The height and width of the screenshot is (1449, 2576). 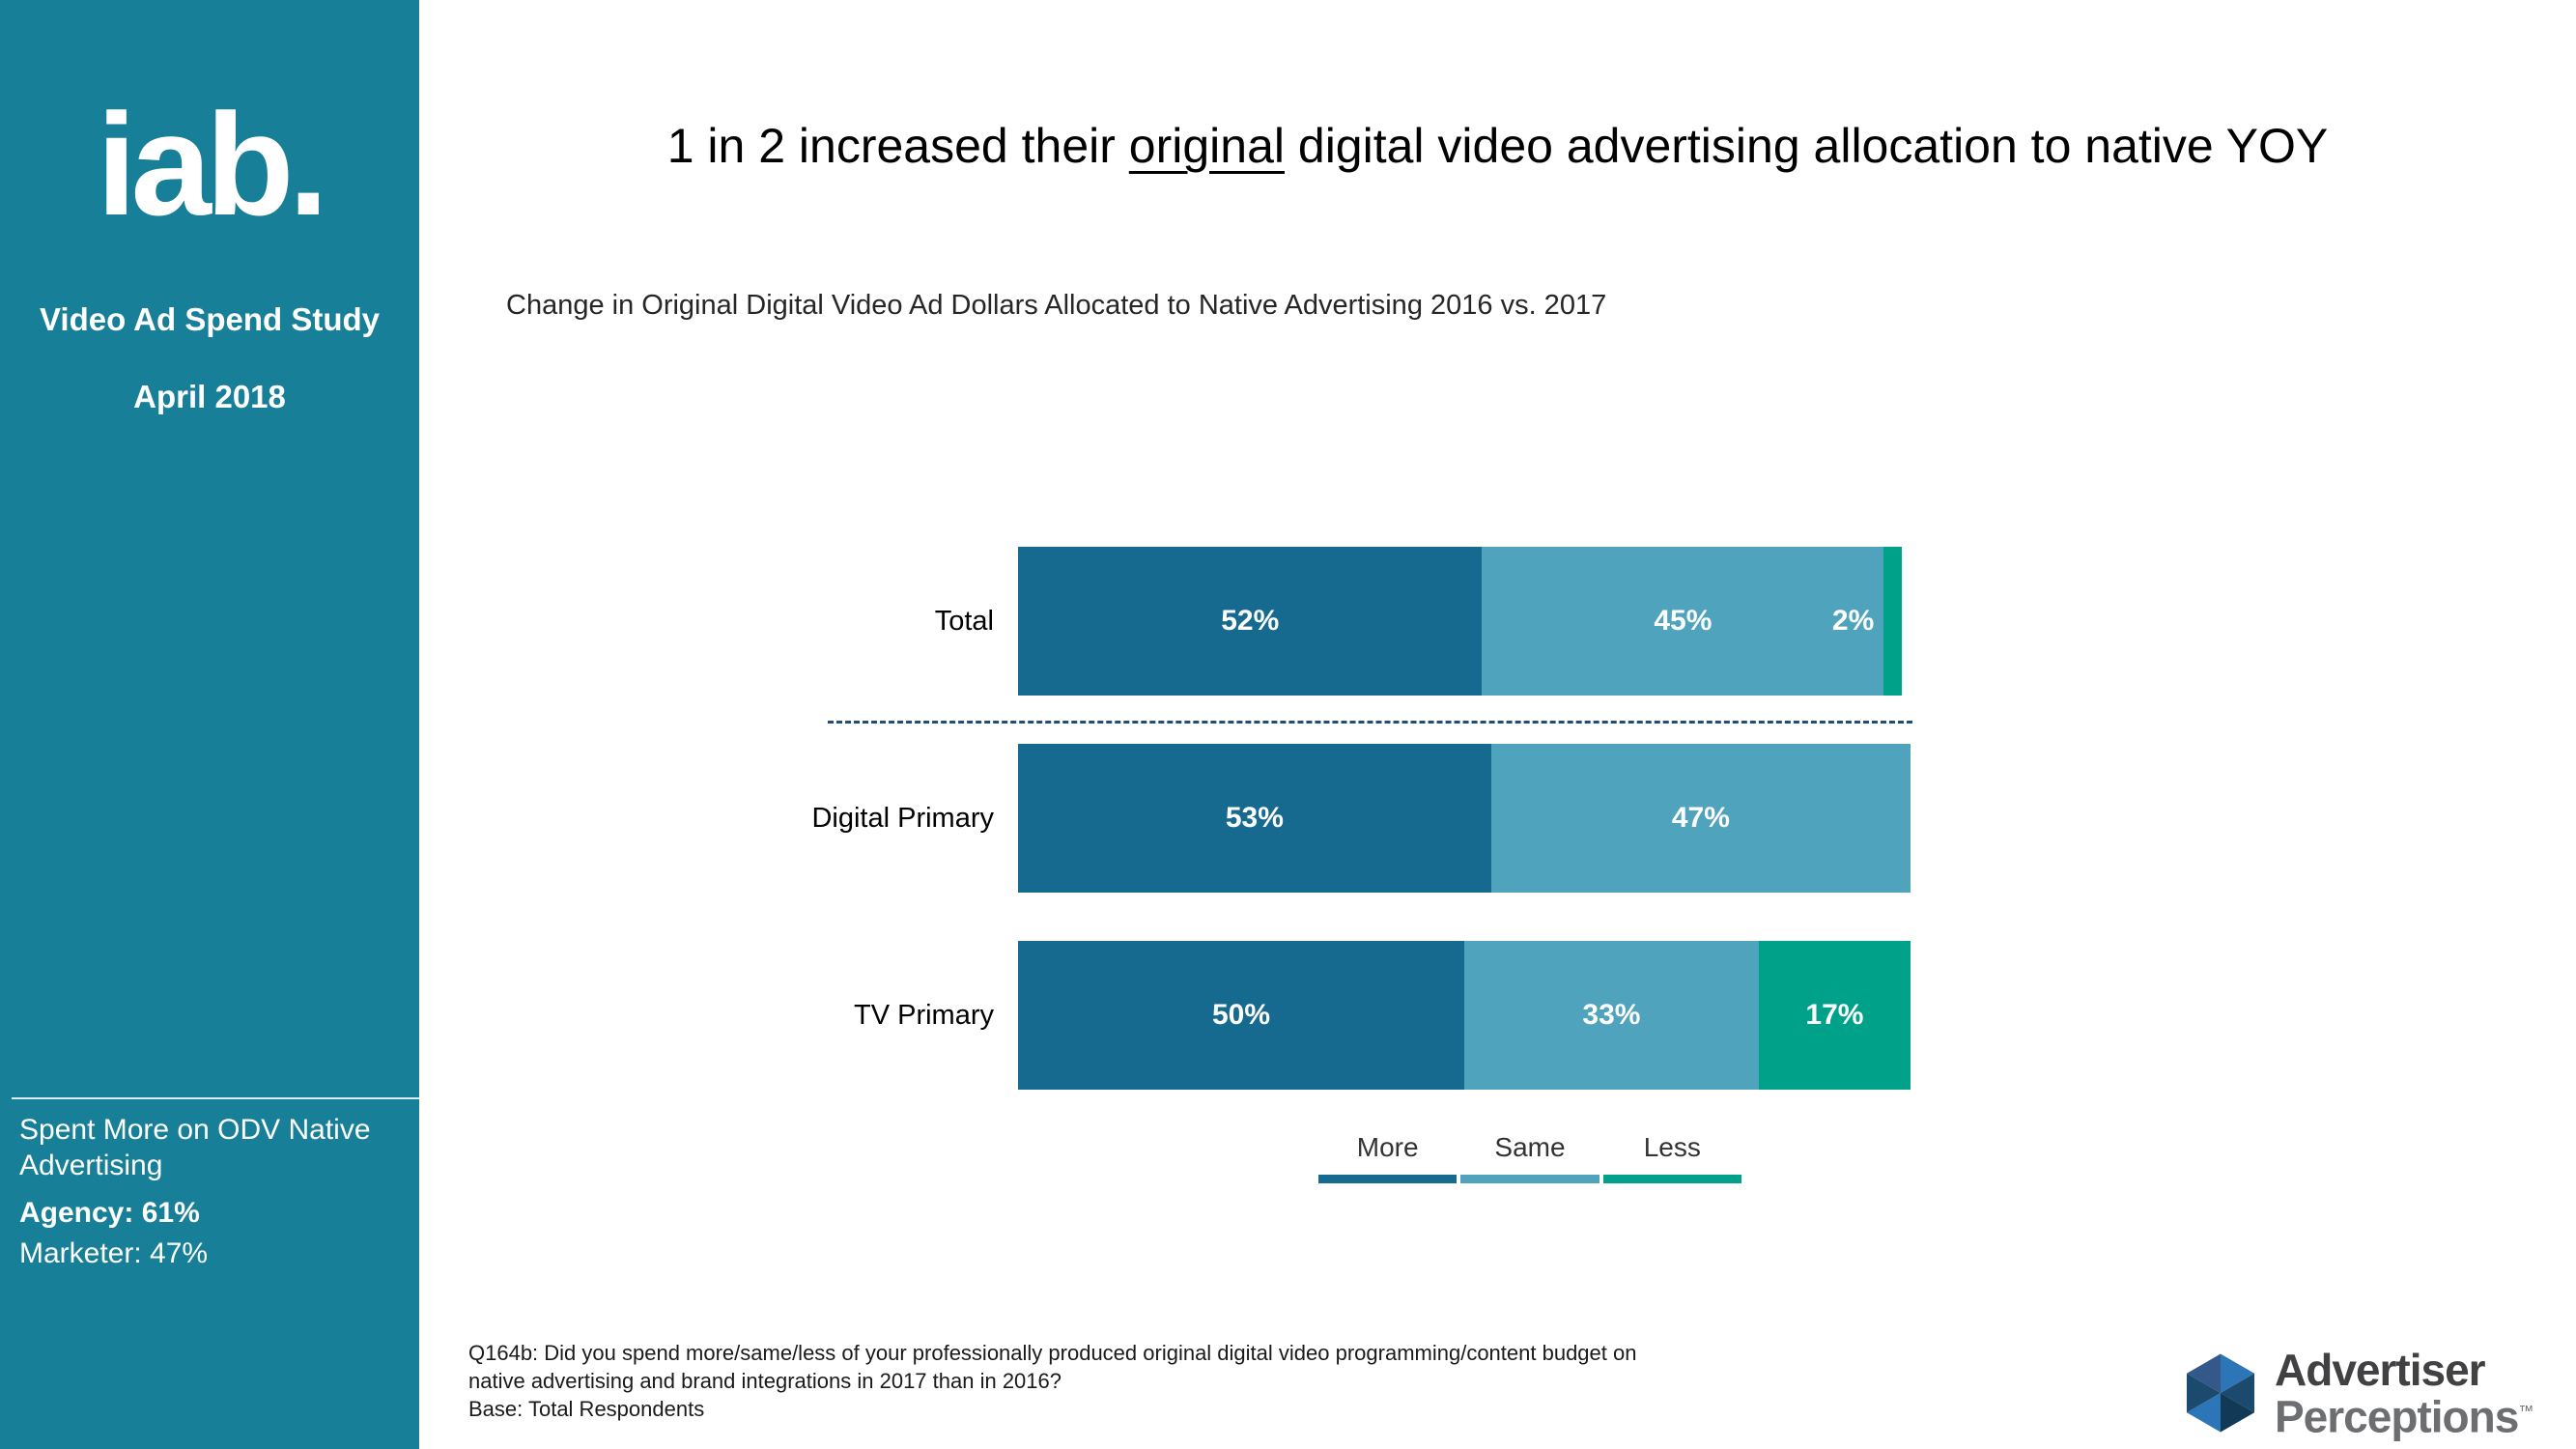 I want to click on legend-label: More, so click(x=1387, y=1147).